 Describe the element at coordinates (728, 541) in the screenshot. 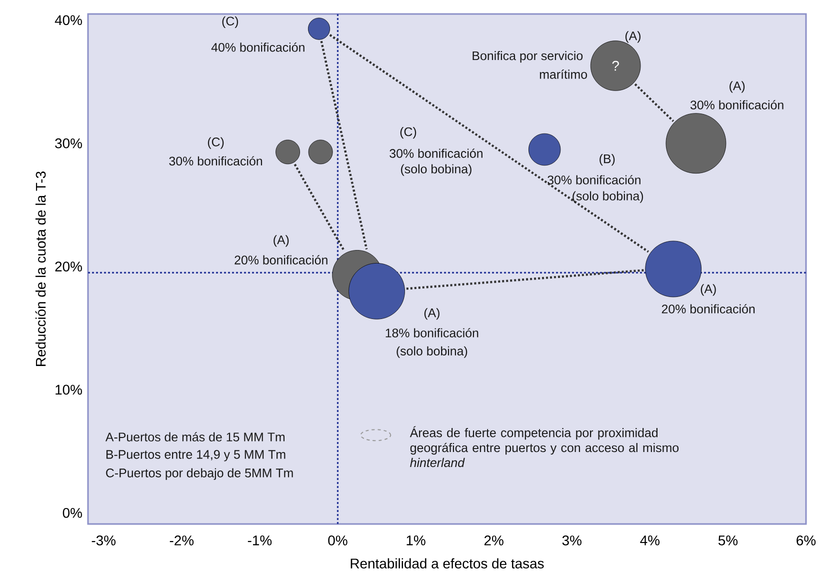

I see `x-tick-label: 5%` at that location.